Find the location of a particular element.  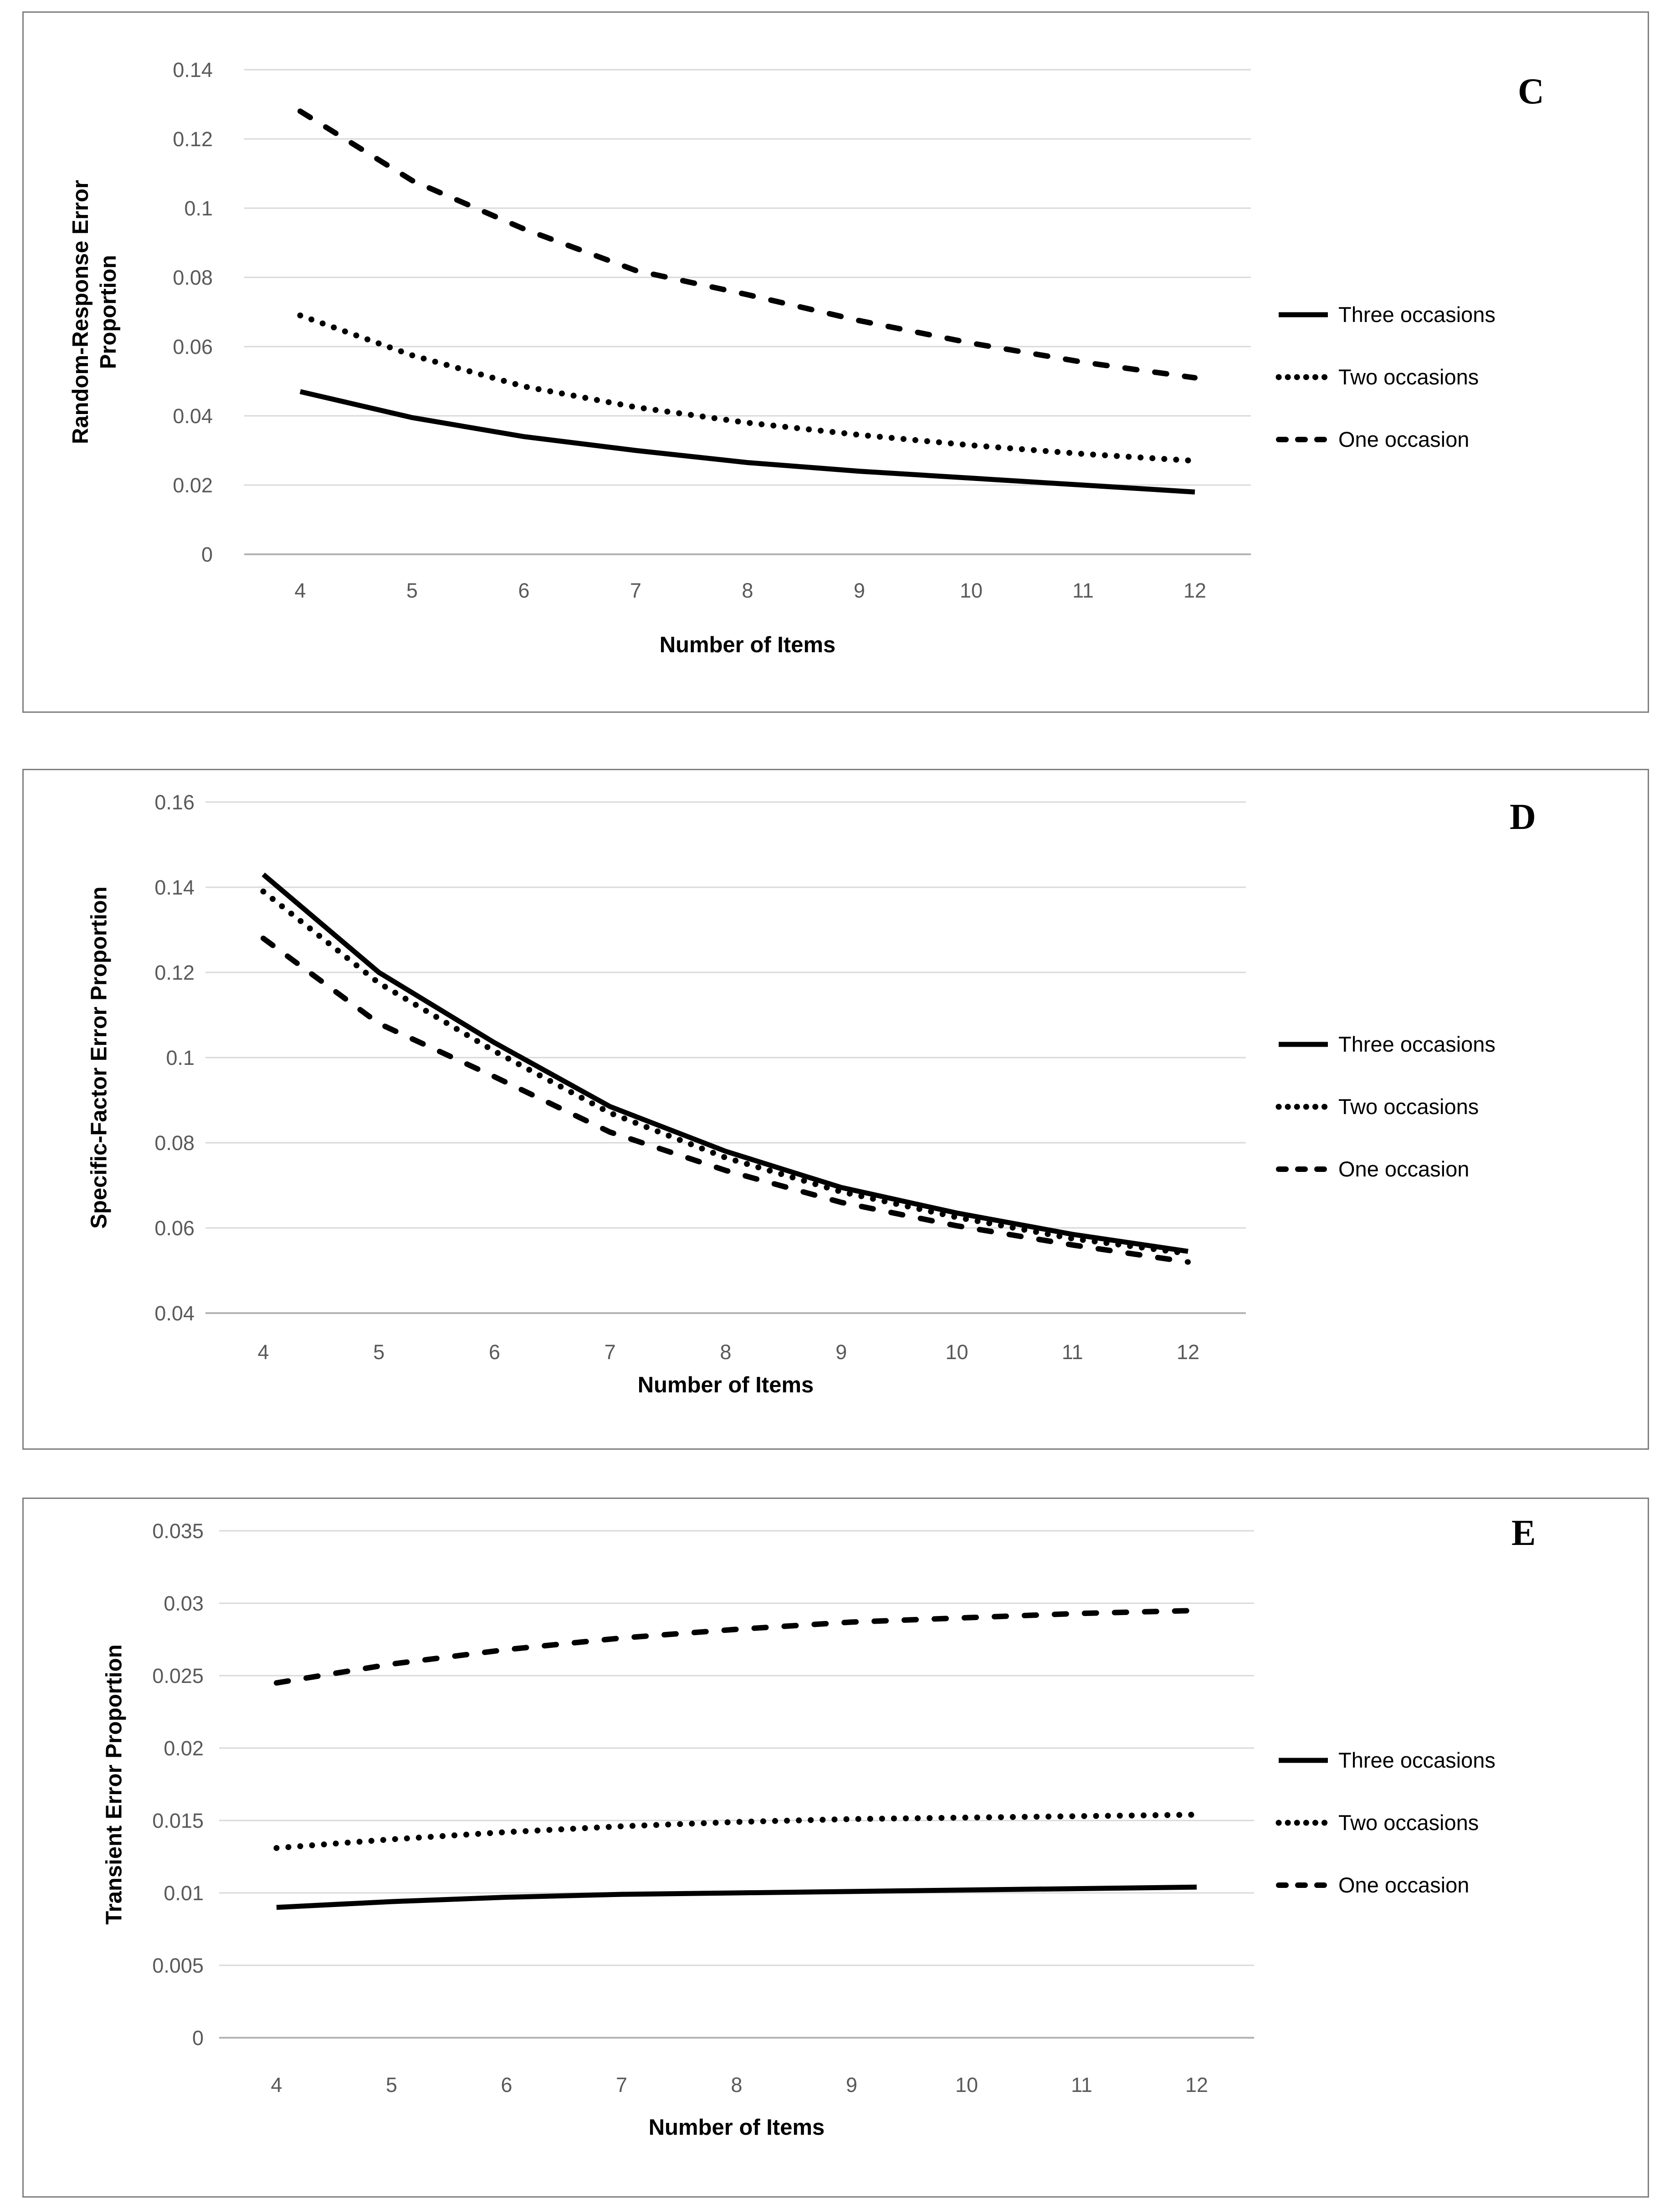

y-axis-title-line: Proportion is located at coordinates (109, 312).